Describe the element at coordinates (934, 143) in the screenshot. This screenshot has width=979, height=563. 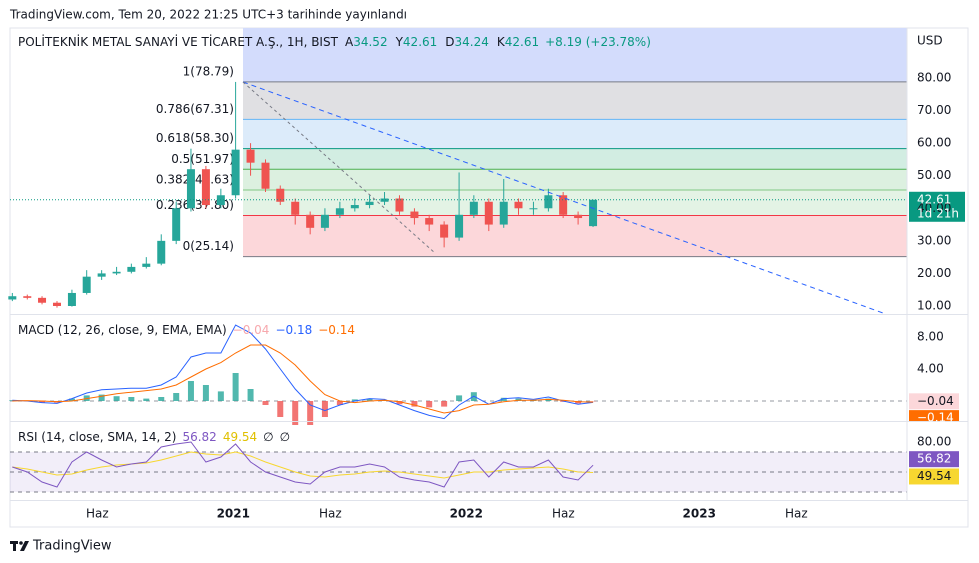
I see `y-tick-label: 60.00` at that location.